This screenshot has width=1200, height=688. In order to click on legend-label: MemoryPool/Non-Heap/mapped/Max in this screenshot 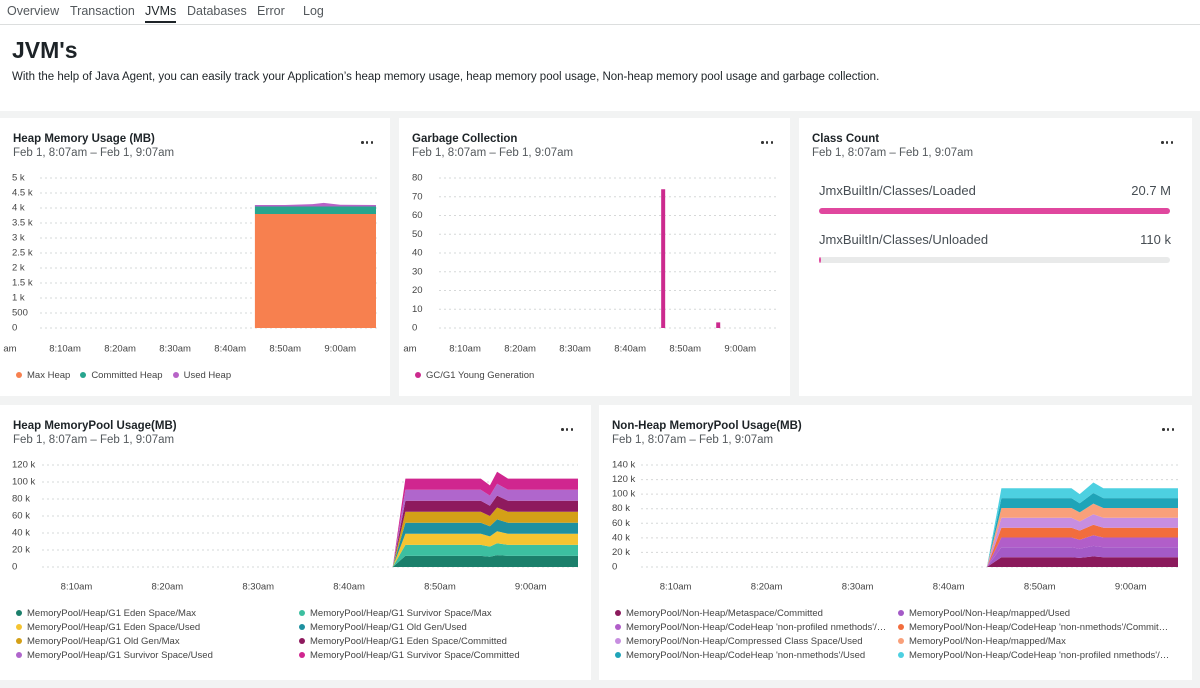, I will do `click(987, 641)`.